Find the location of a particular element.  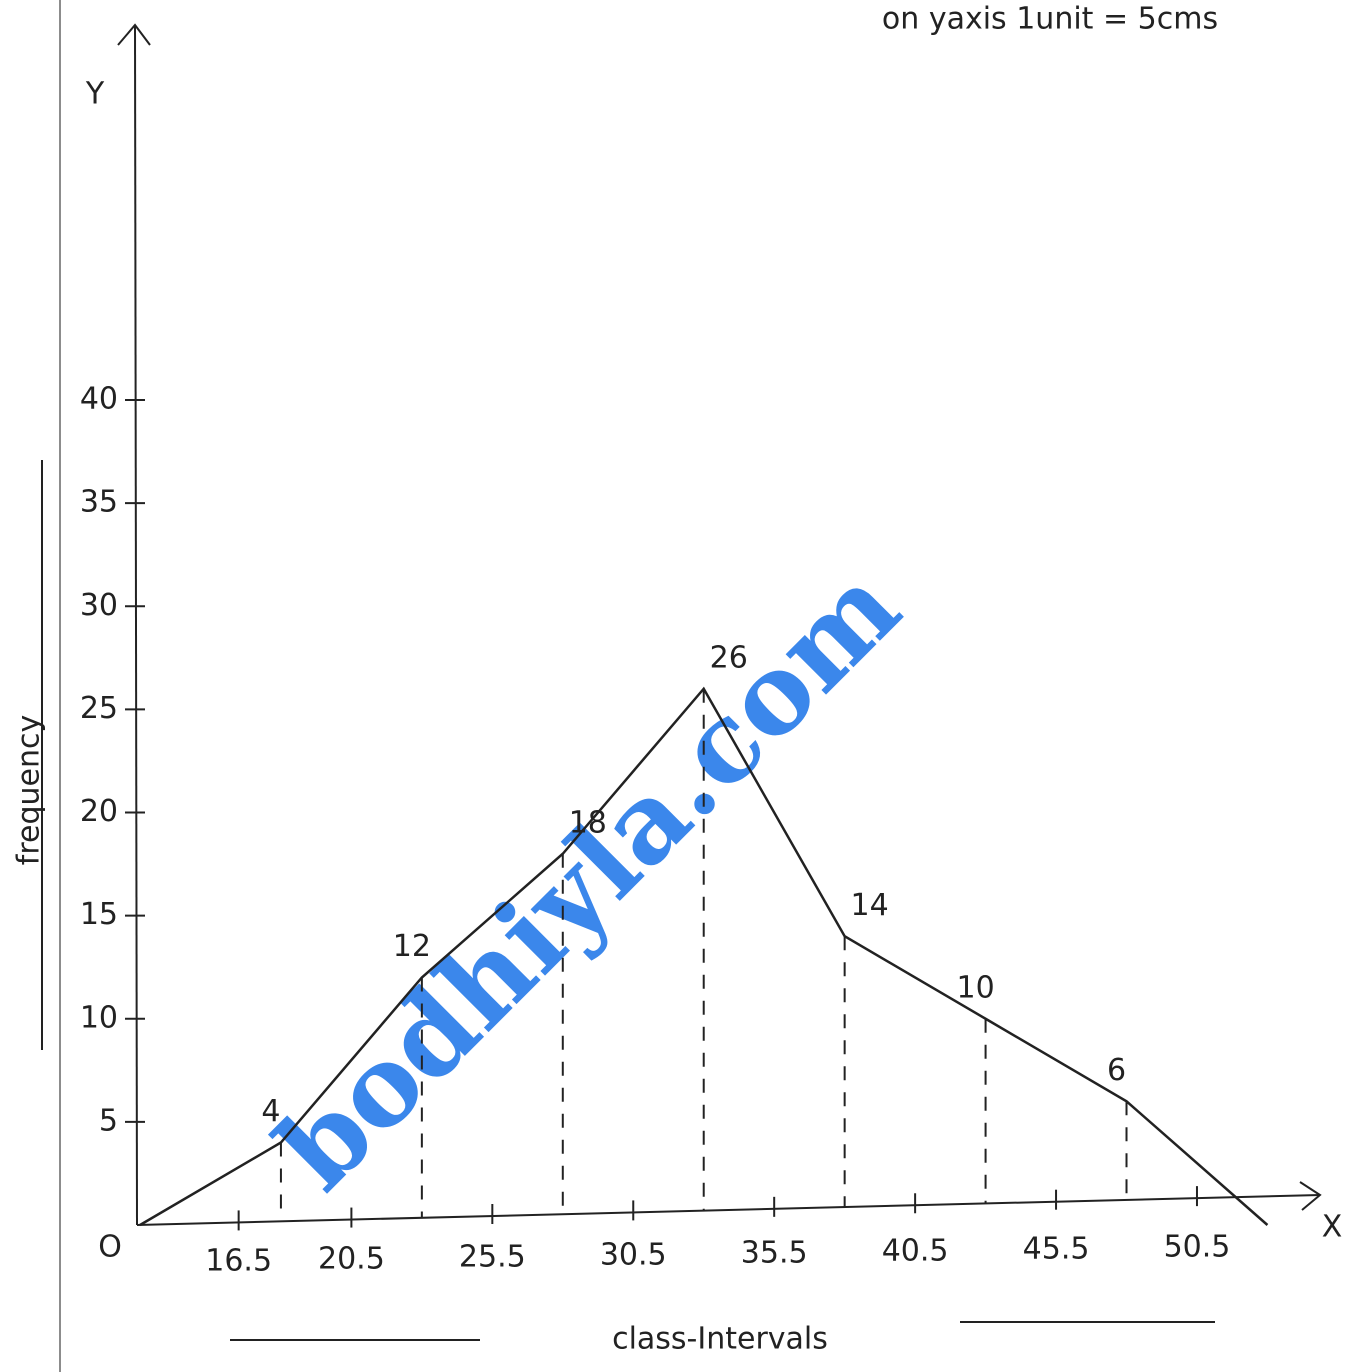

x-tick-label: 25.5 is located at coordinates (492, 1257).